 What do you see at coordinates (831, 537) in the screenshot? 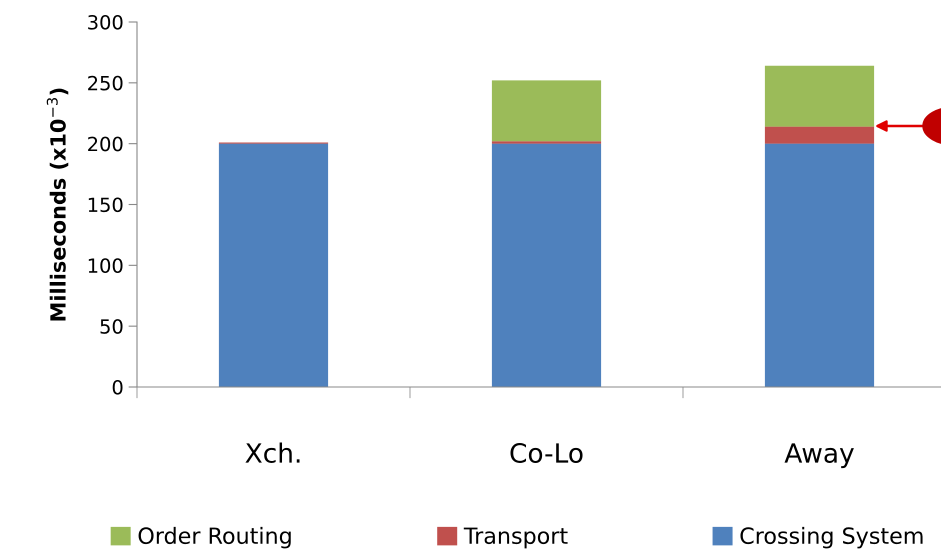
I see `legend-label: Crossing System` at bounding box center [831, 537].